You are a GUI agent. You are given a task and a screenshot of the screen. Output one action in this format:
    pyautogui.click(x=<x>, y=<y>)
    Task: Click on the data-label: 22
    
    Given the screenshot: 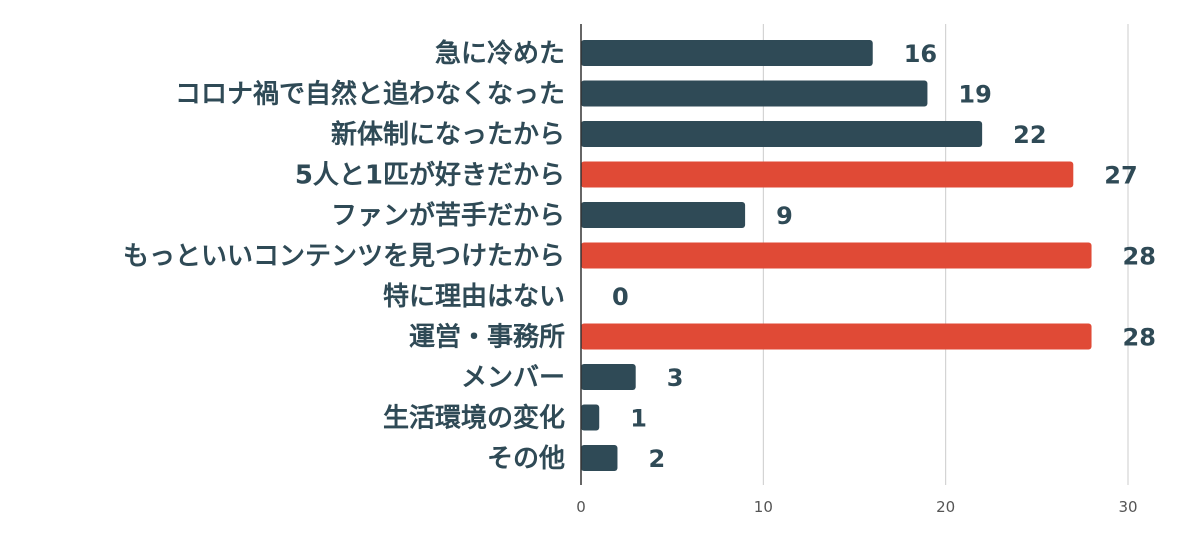 What is the action you would take?
    pyautogui.click(x=1029, y=135)
    